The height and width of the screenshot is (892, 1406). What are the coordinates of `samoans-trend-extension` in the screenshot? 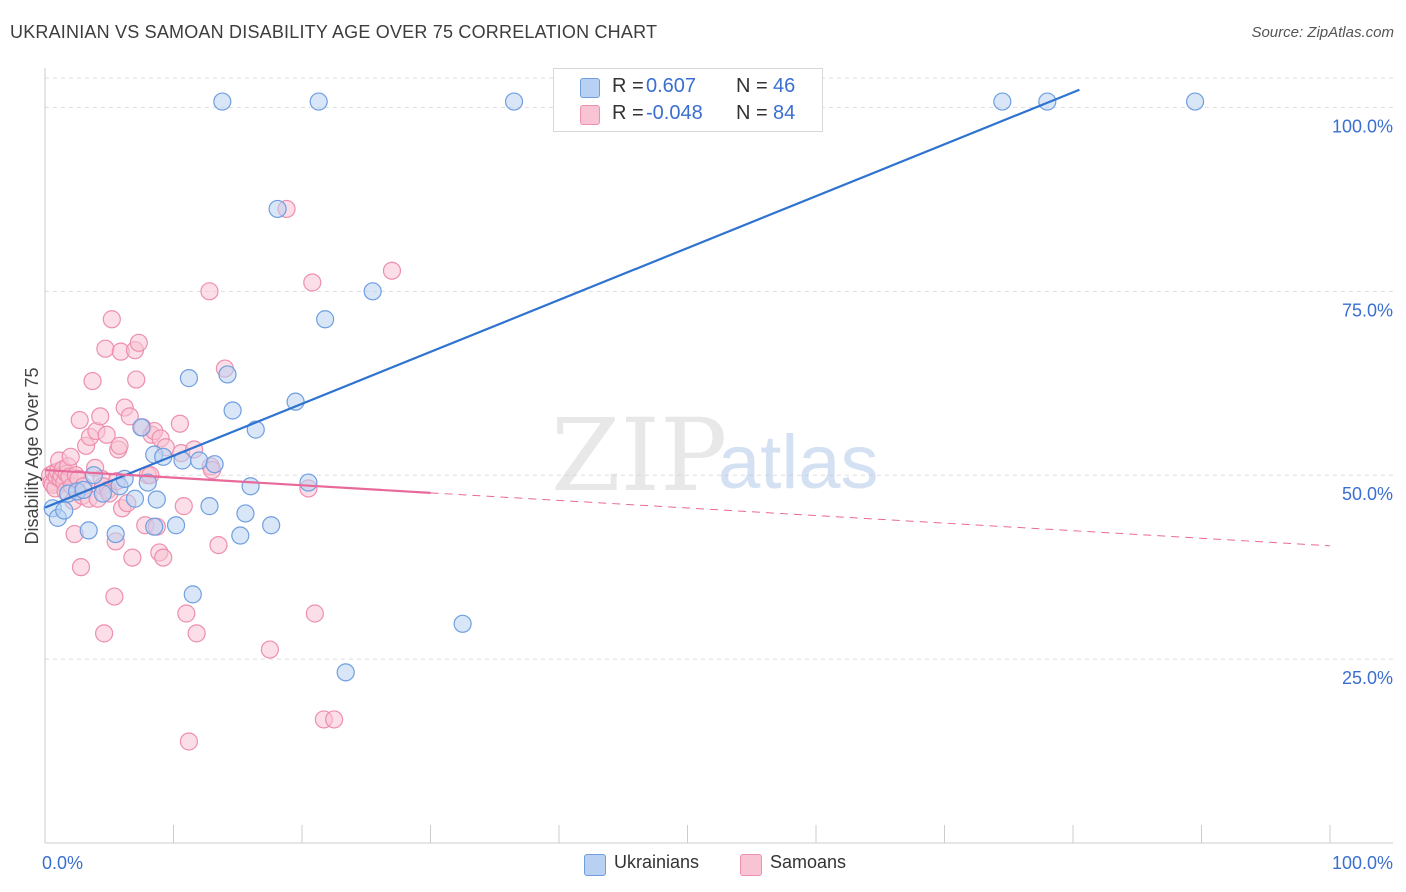 It's located at (880, 519).